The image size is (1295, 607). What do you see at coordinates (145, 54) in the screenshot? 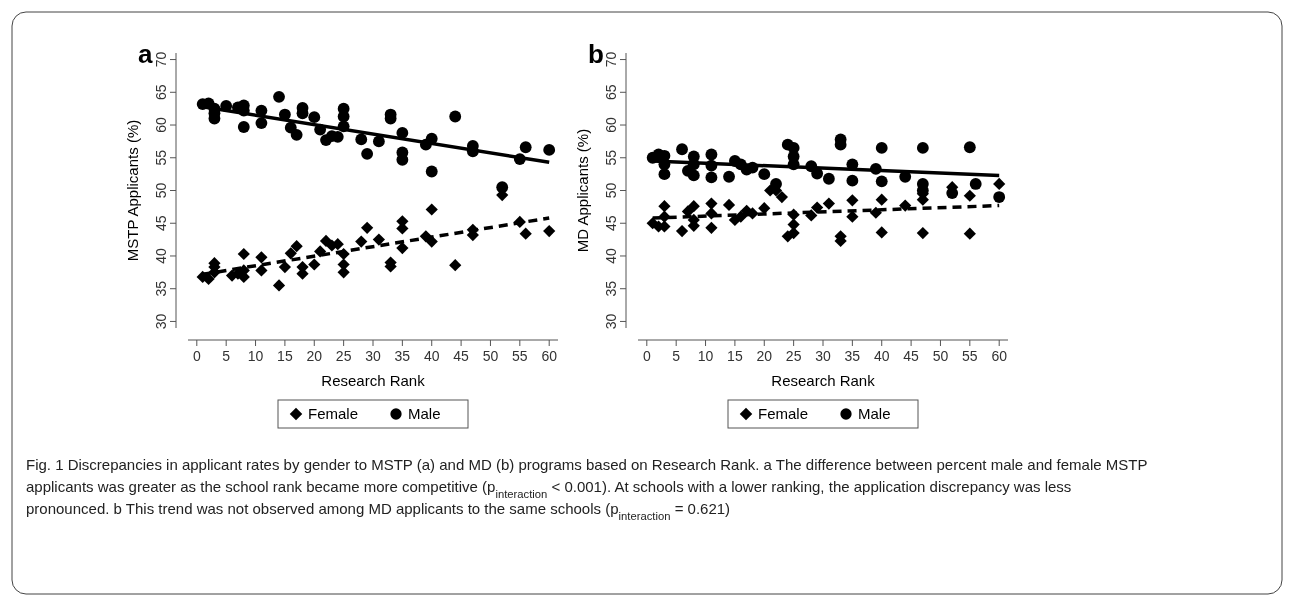
I see `chart-title: a` at bounding box center [145, 54].